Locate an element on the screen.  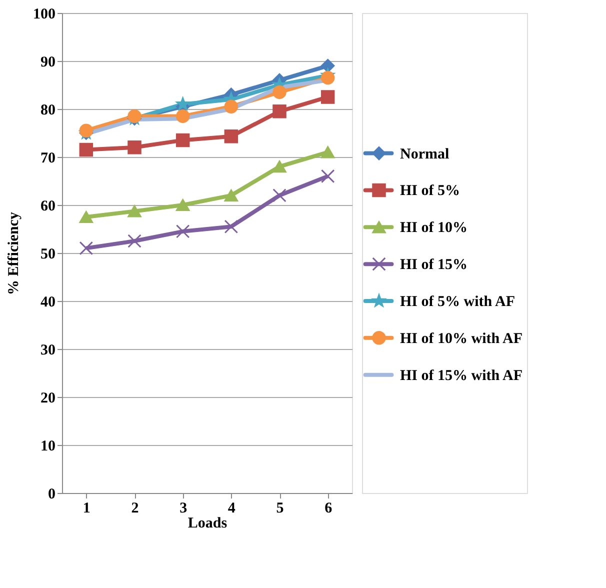
y-tick-label: 0 is located at coordinates (52, 494).